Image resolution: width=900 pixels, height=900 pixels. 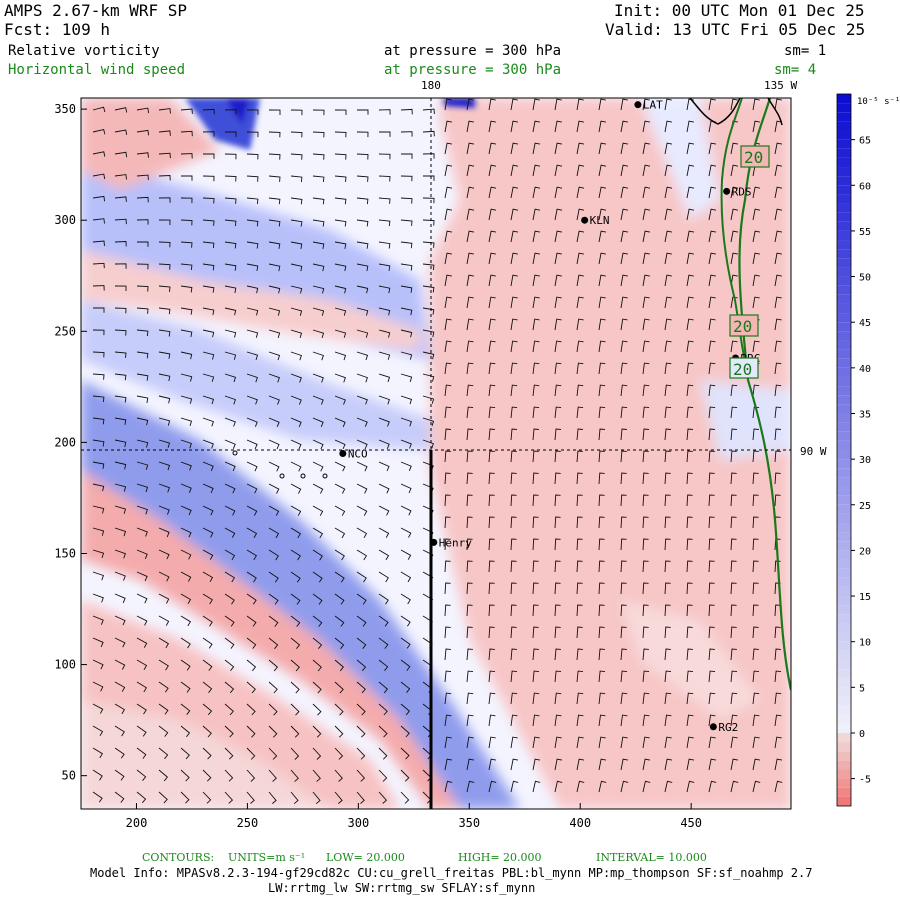 I want to click on field1-smoothing: sm= 1, so click(x=805, y=51).